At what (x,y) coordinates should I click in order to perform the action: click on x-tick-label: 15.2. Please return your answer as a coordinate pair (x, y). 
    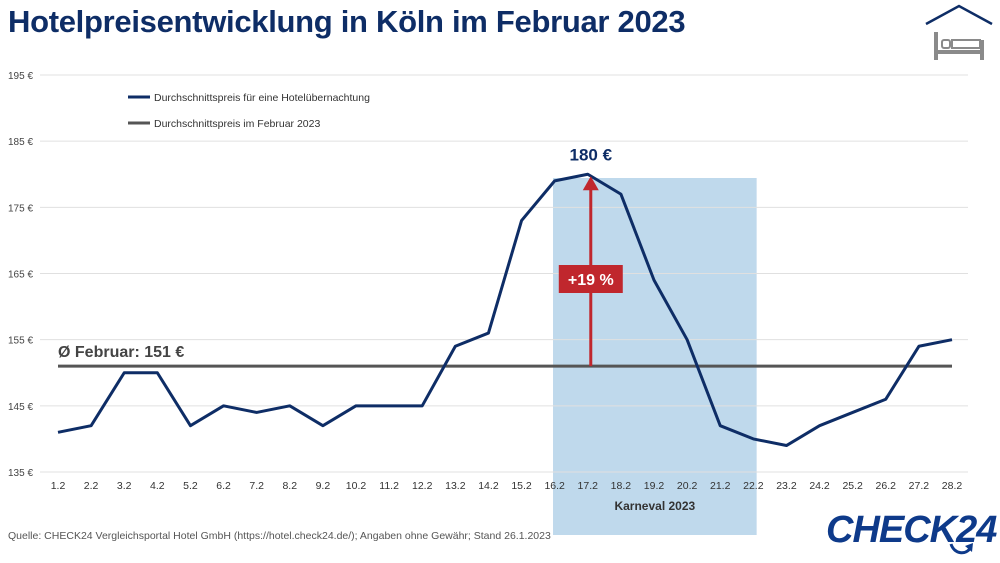
    Looking at the image, I should click on (521, 486).